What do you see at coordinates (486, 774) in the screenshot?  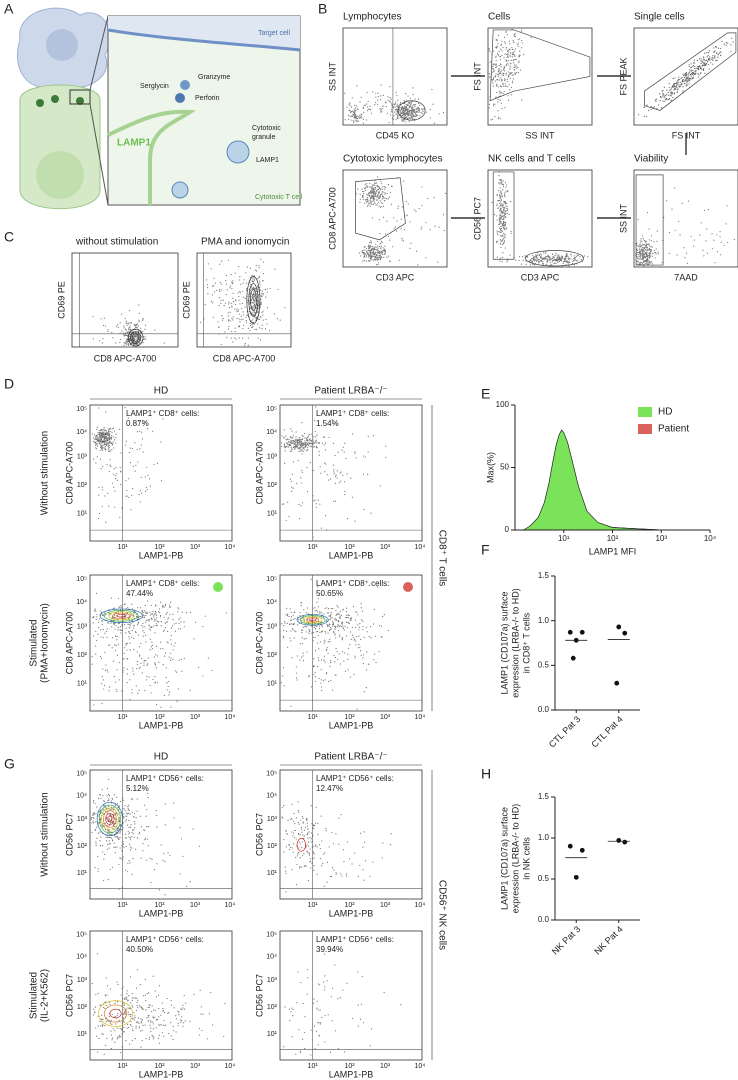 I see `panel-letter: H` at bounding box center [486, 774].